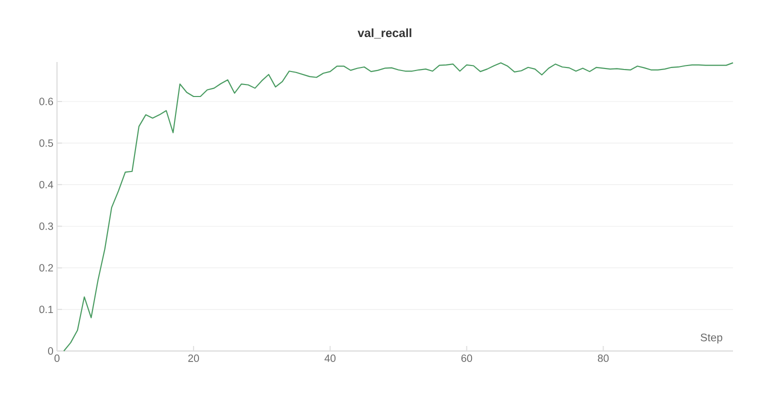  What do you see at coordinates (46, 310) in the screenshot?
I see `y-tick-label: 0.1` at bounding box center [46, 310].